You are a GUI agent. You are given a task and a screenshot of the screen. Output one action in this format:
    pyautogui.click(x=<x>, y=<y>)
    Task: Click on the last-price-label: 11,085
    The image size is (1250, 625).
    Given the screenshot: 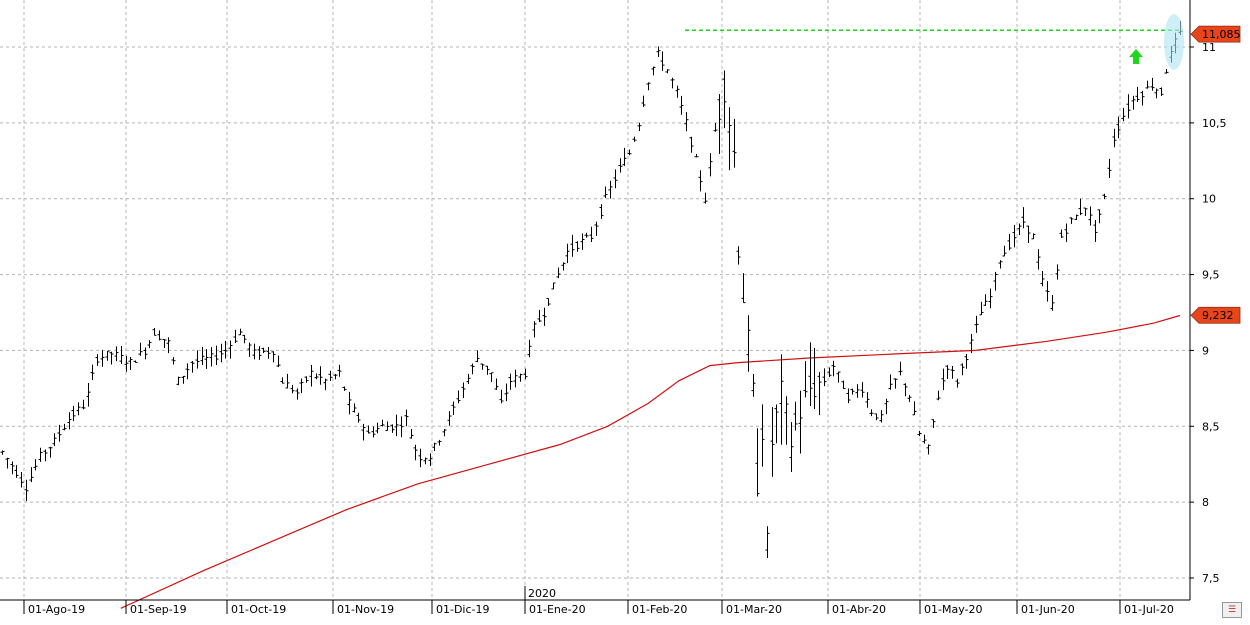 What is the action you would take?
    pyautogui.click(x=1221, y=34)
    